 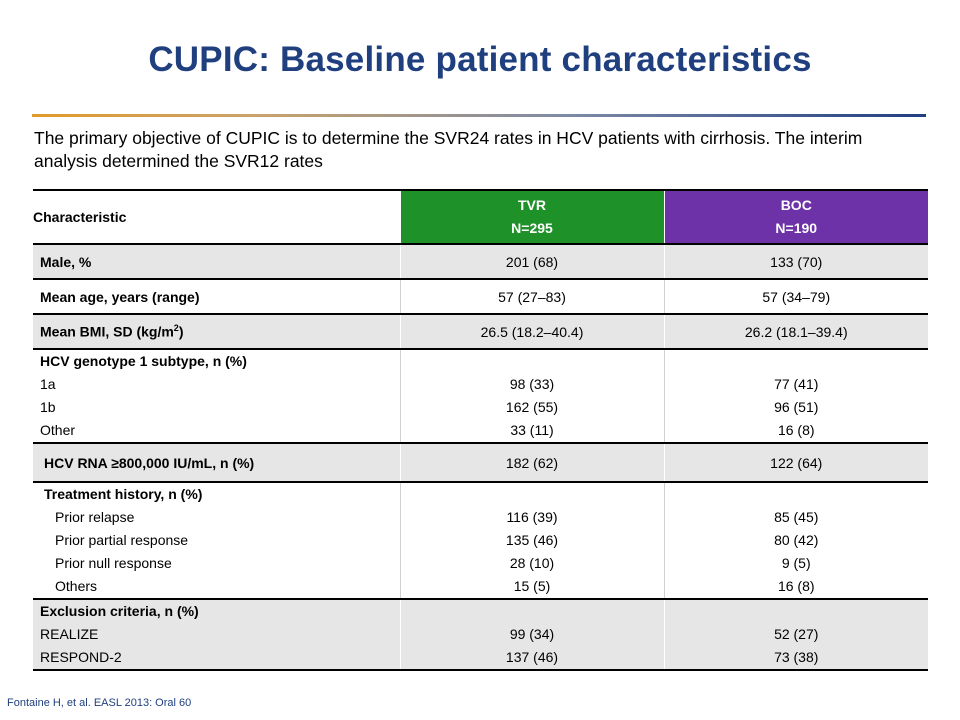 What do you see at coordinates (795, 462) in the screenshot?
I see `row-hcv-rna-boc: 122 (64)` at bounding box center [795, 462].